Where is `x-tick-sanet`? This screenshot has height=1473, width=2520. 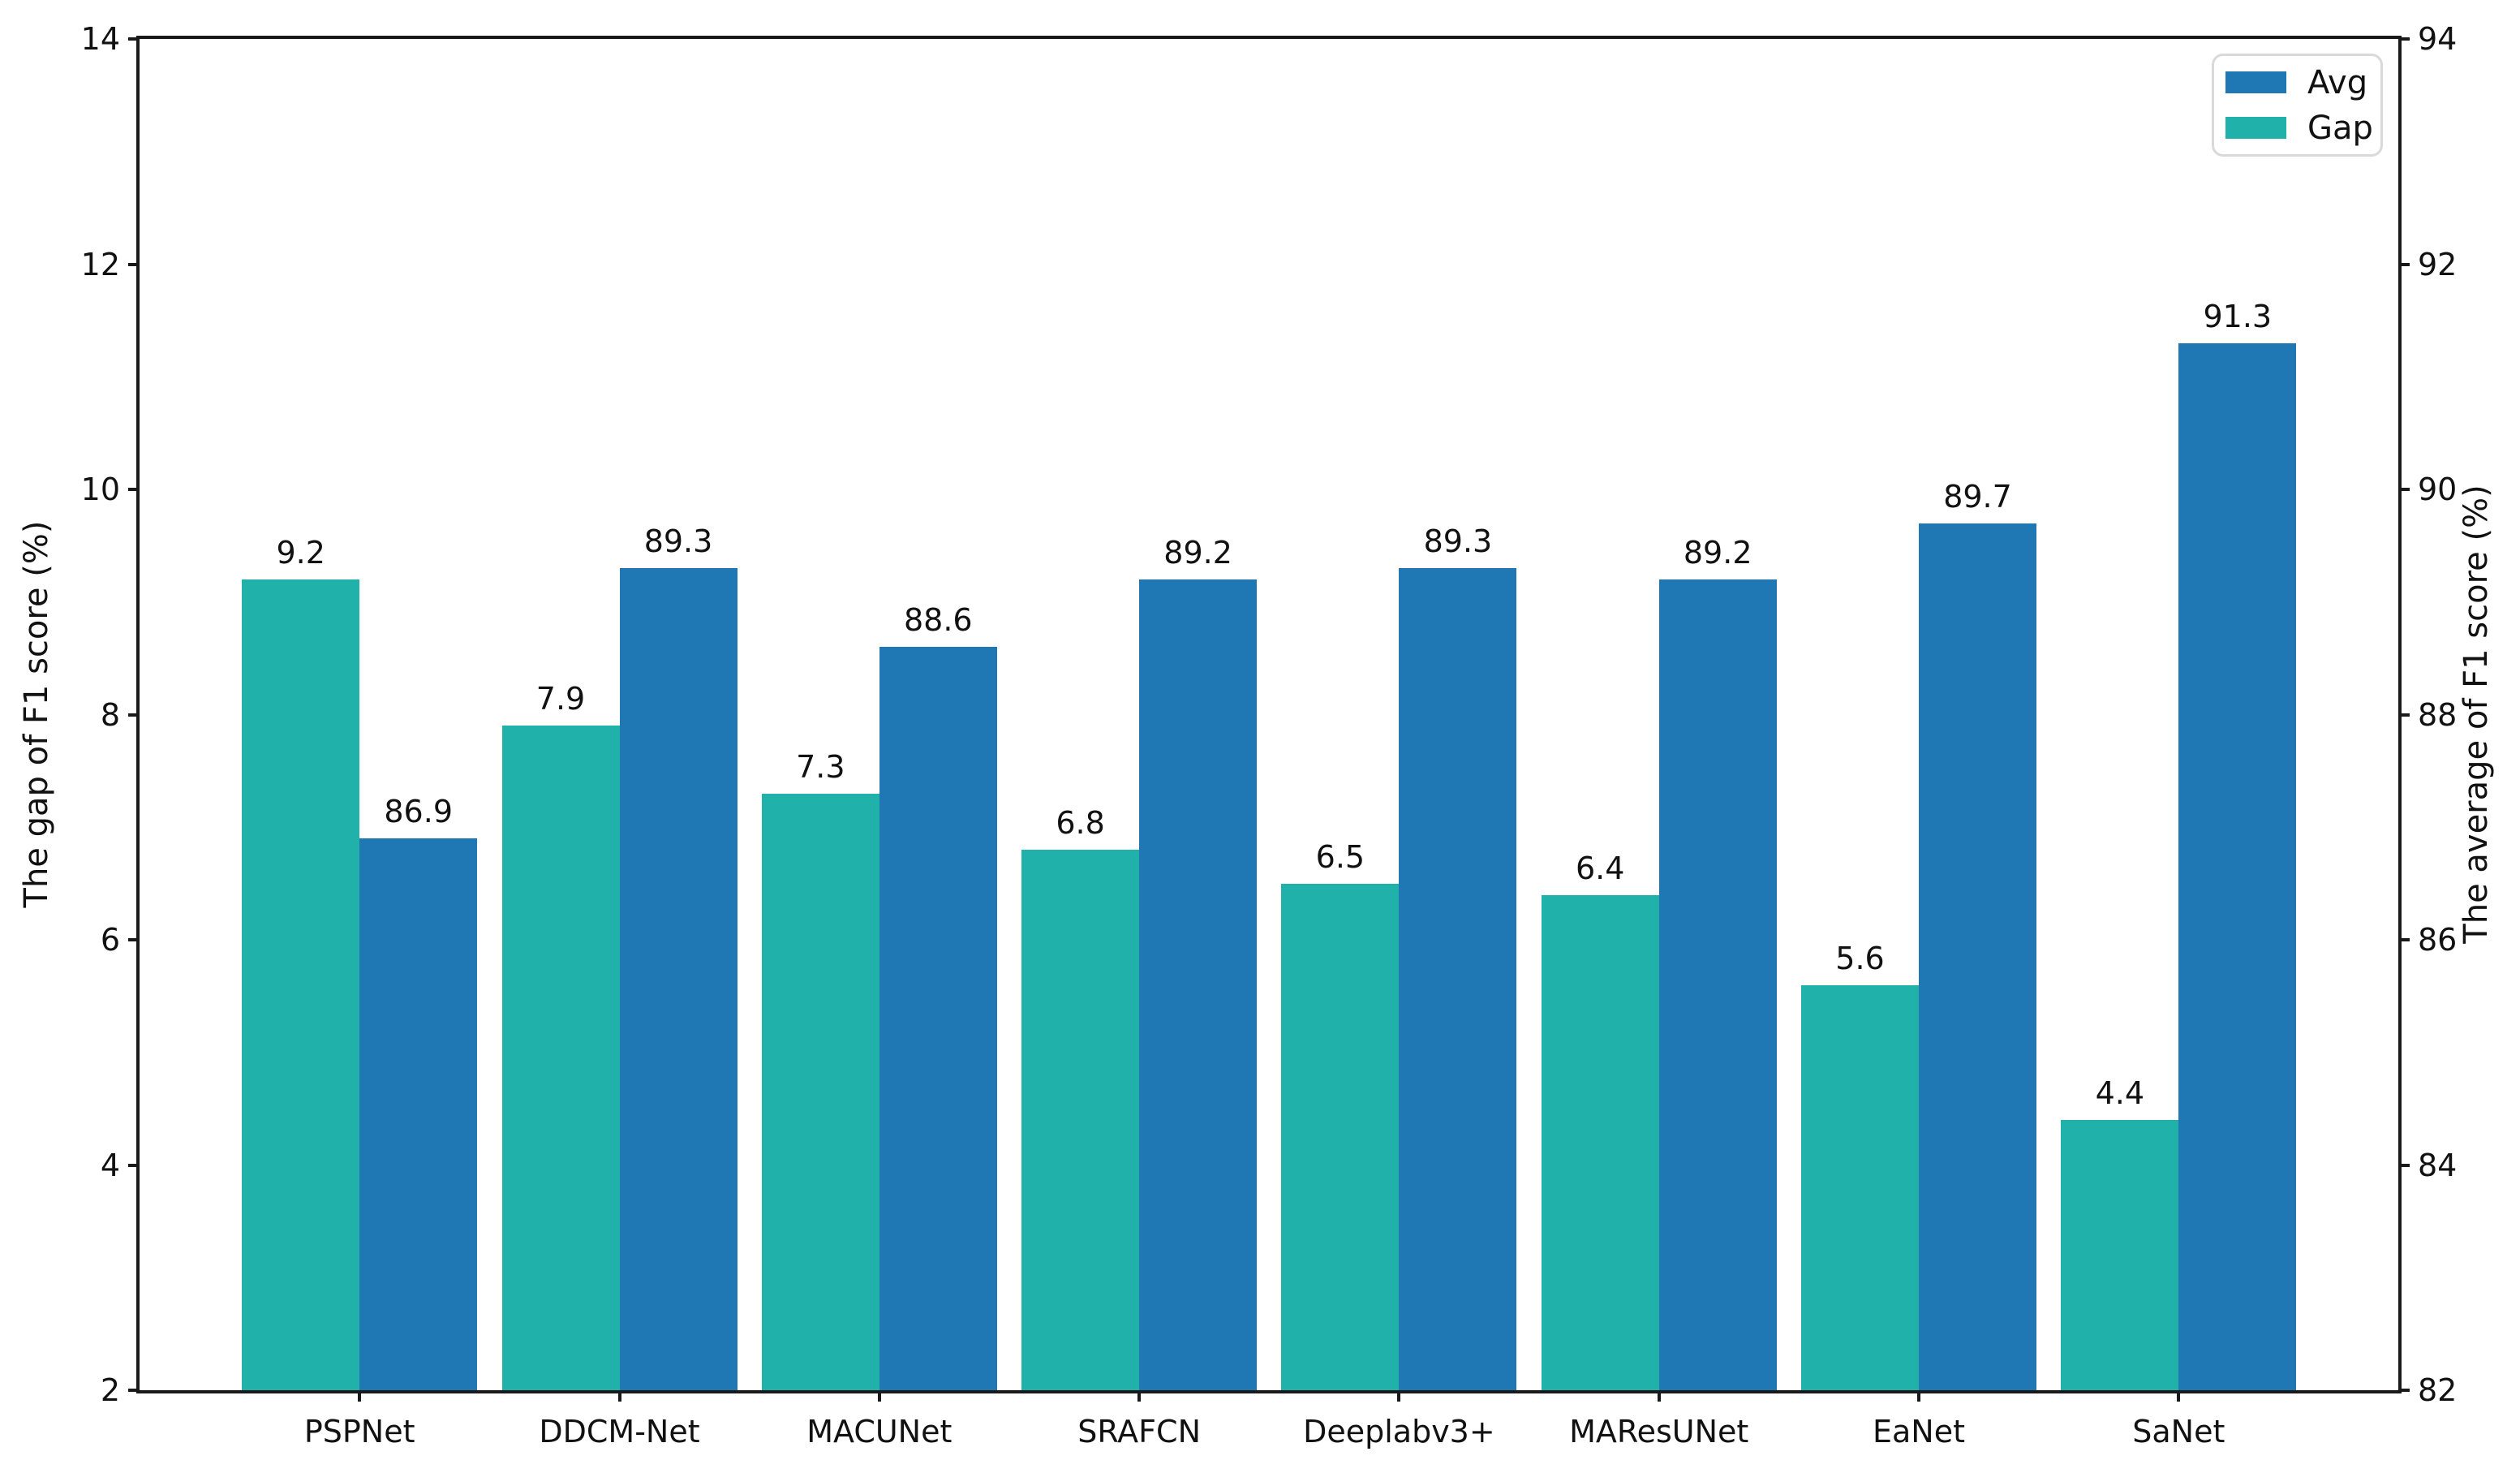
x-tick-sanet is located at coordinates (2179, 1396).